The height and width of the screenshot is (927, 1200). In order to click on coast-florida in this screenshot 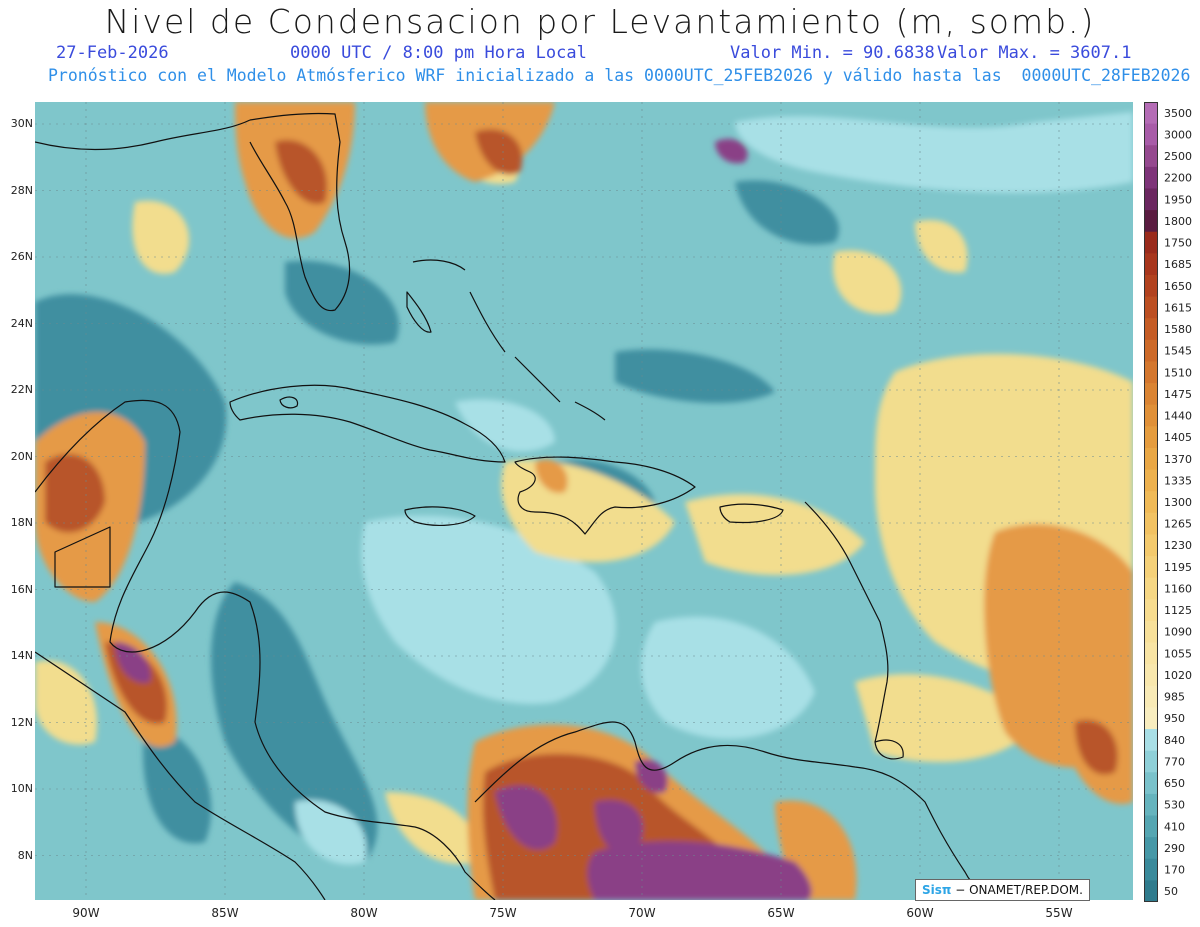, I will do `click(300, 212)`.